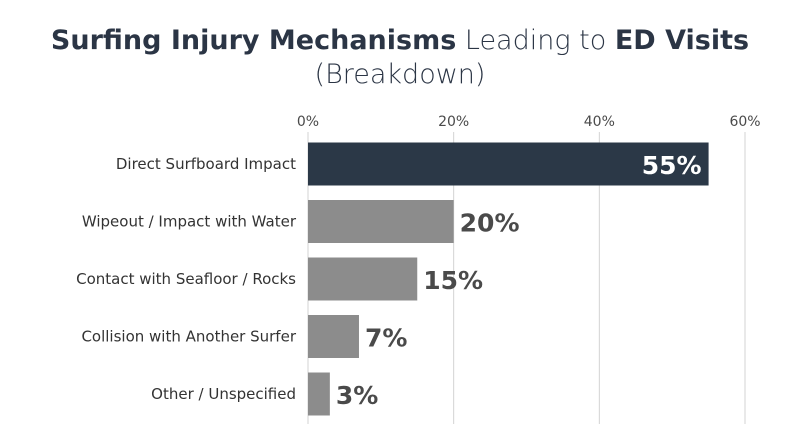 The image size is (800, 447). What do you see at coordinates (453, 122) in the screenshot?
I see `x-tick-label: 20%` at bounding box center [453, 122].